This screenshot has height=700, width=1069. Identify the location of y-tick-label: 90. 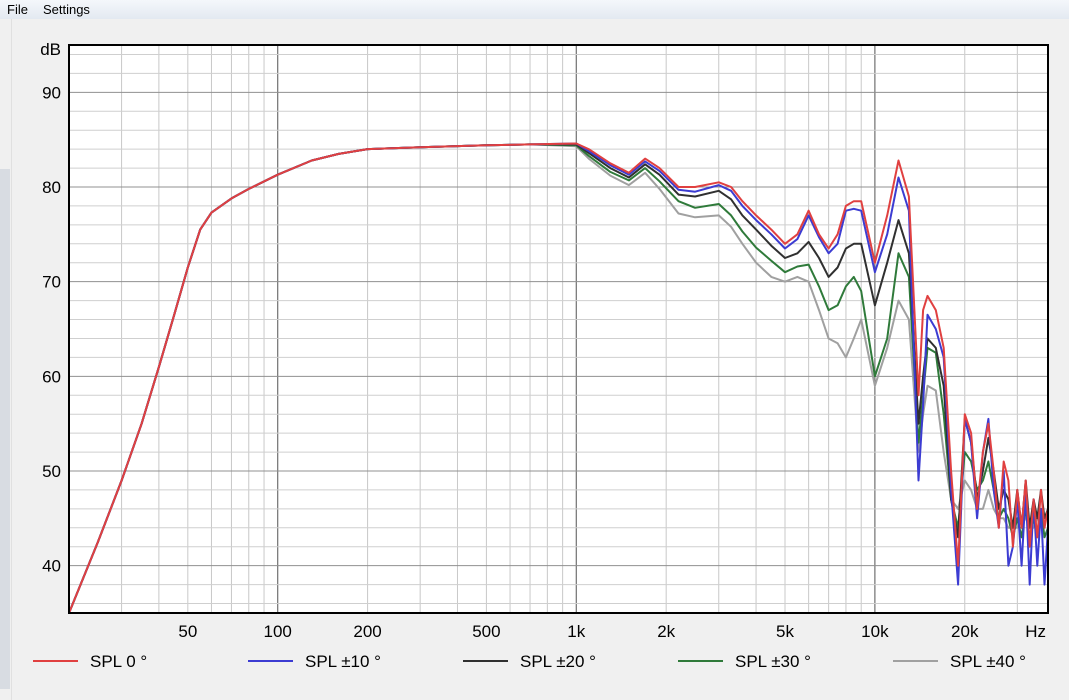
(51, 92).